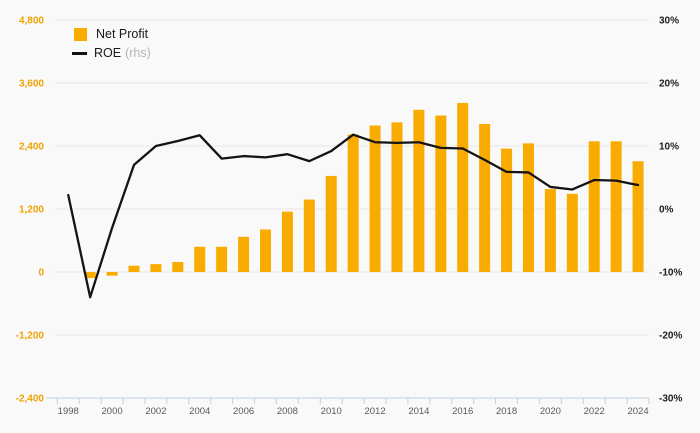 The width and height of the screenshot is (700, 433). What do you see at coordinates (669, 84) in the screenshot?
I see `svg-text: 20%` at bounding box center [669, 84].